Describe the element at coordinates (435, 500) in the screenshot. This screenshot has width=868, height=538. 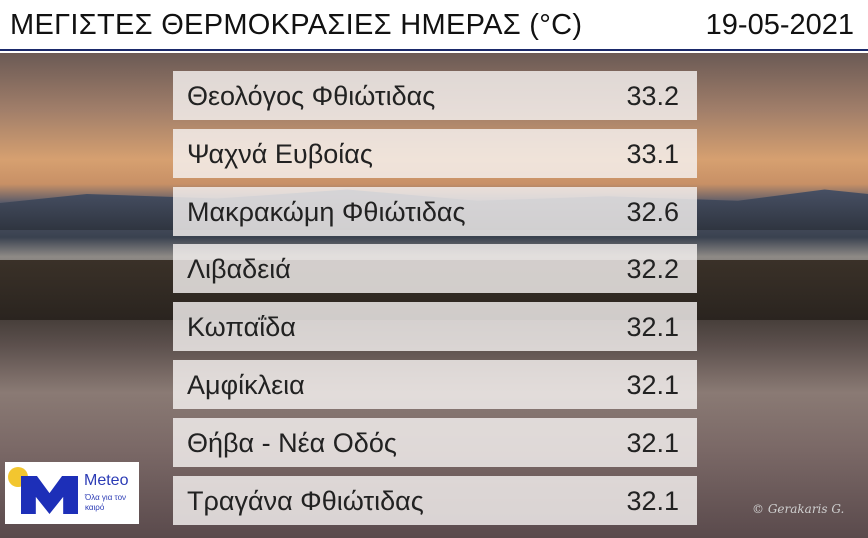
I see `table-row: Τραγάνα Φθιώτιδας 32.1` at that location.